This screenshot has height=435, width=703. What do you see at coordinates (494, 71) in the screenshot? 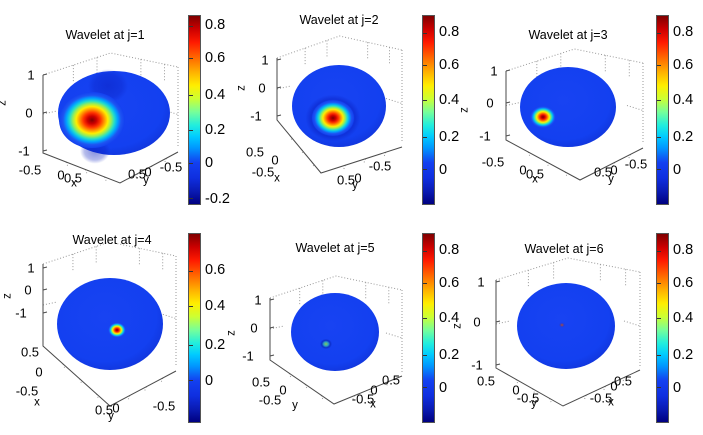
I see `z-axis-tick-label: 1` at bounding box center [494, 71].